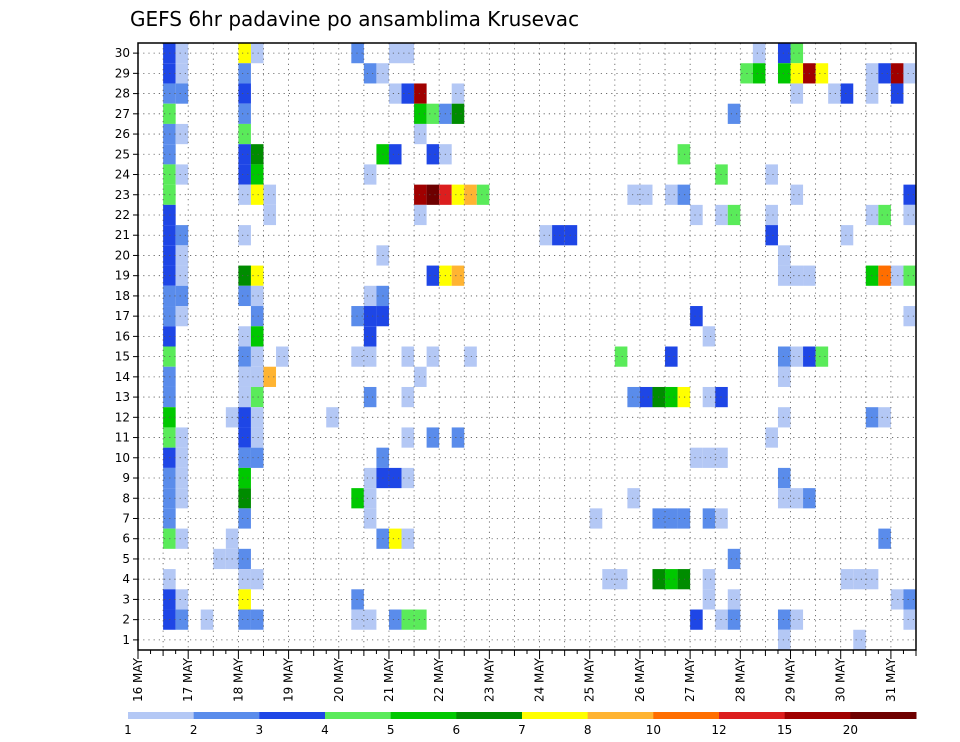  I want to click on colorbar-label: 2, so click(194, 730).